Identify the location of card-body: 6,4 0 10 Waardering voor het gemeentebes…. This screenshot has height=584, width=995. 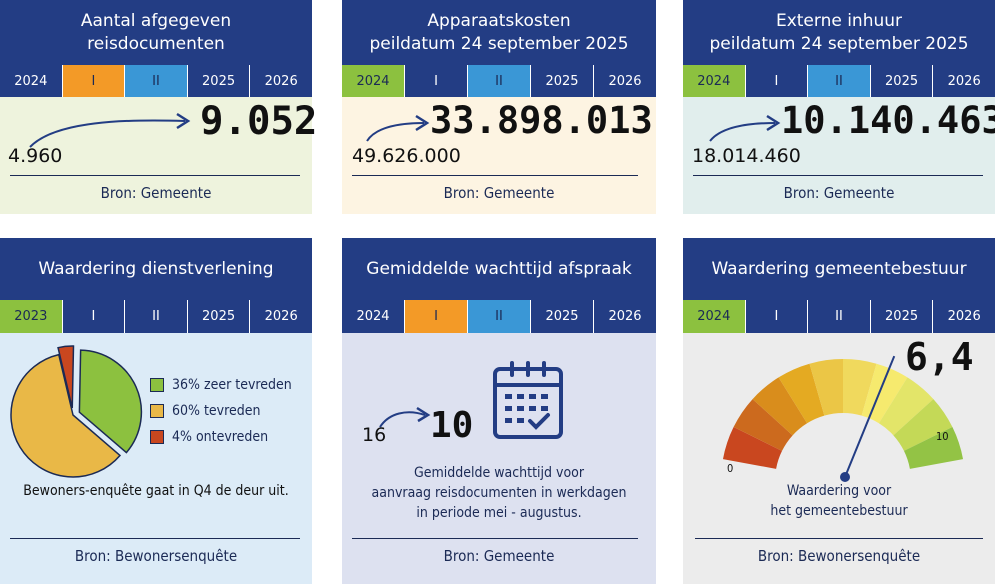
(839, 458).